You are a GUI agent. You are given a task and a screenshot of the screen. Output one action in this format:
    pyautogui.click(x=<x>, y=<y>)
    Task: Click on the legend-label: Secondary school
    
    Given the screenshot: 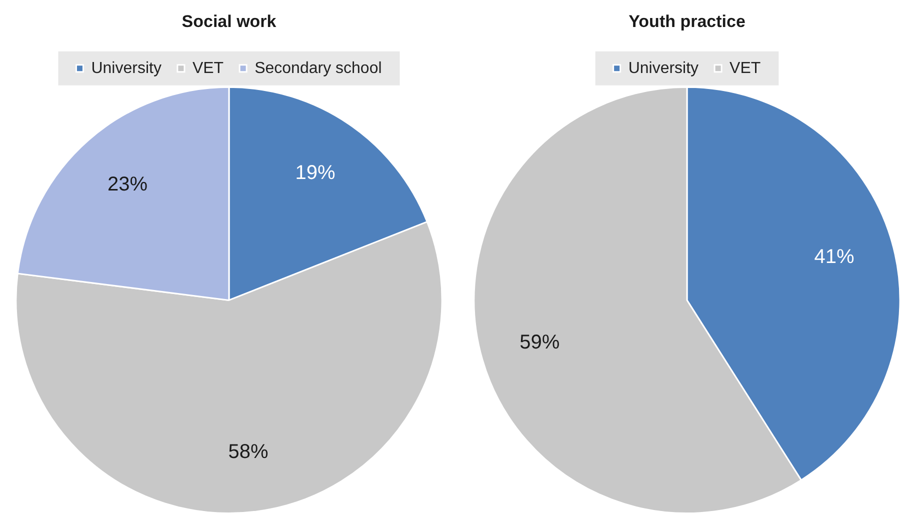 What is the action you would take?
    pyautogui.click(x=318, y=68)
    